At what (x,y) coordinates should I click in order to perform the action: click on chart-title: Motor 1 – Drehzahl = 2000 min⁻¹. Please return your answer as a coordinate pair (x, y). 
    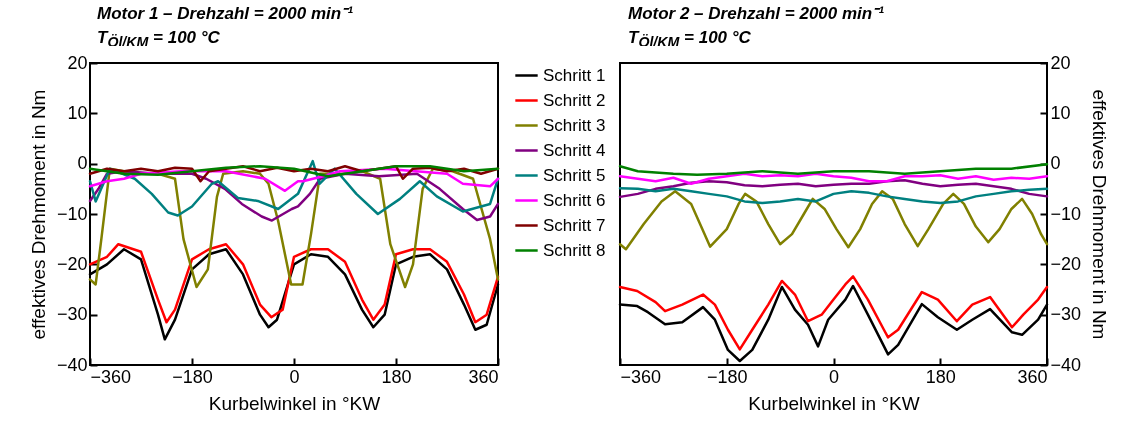
    Looking at the image, I should click on (225, 13).